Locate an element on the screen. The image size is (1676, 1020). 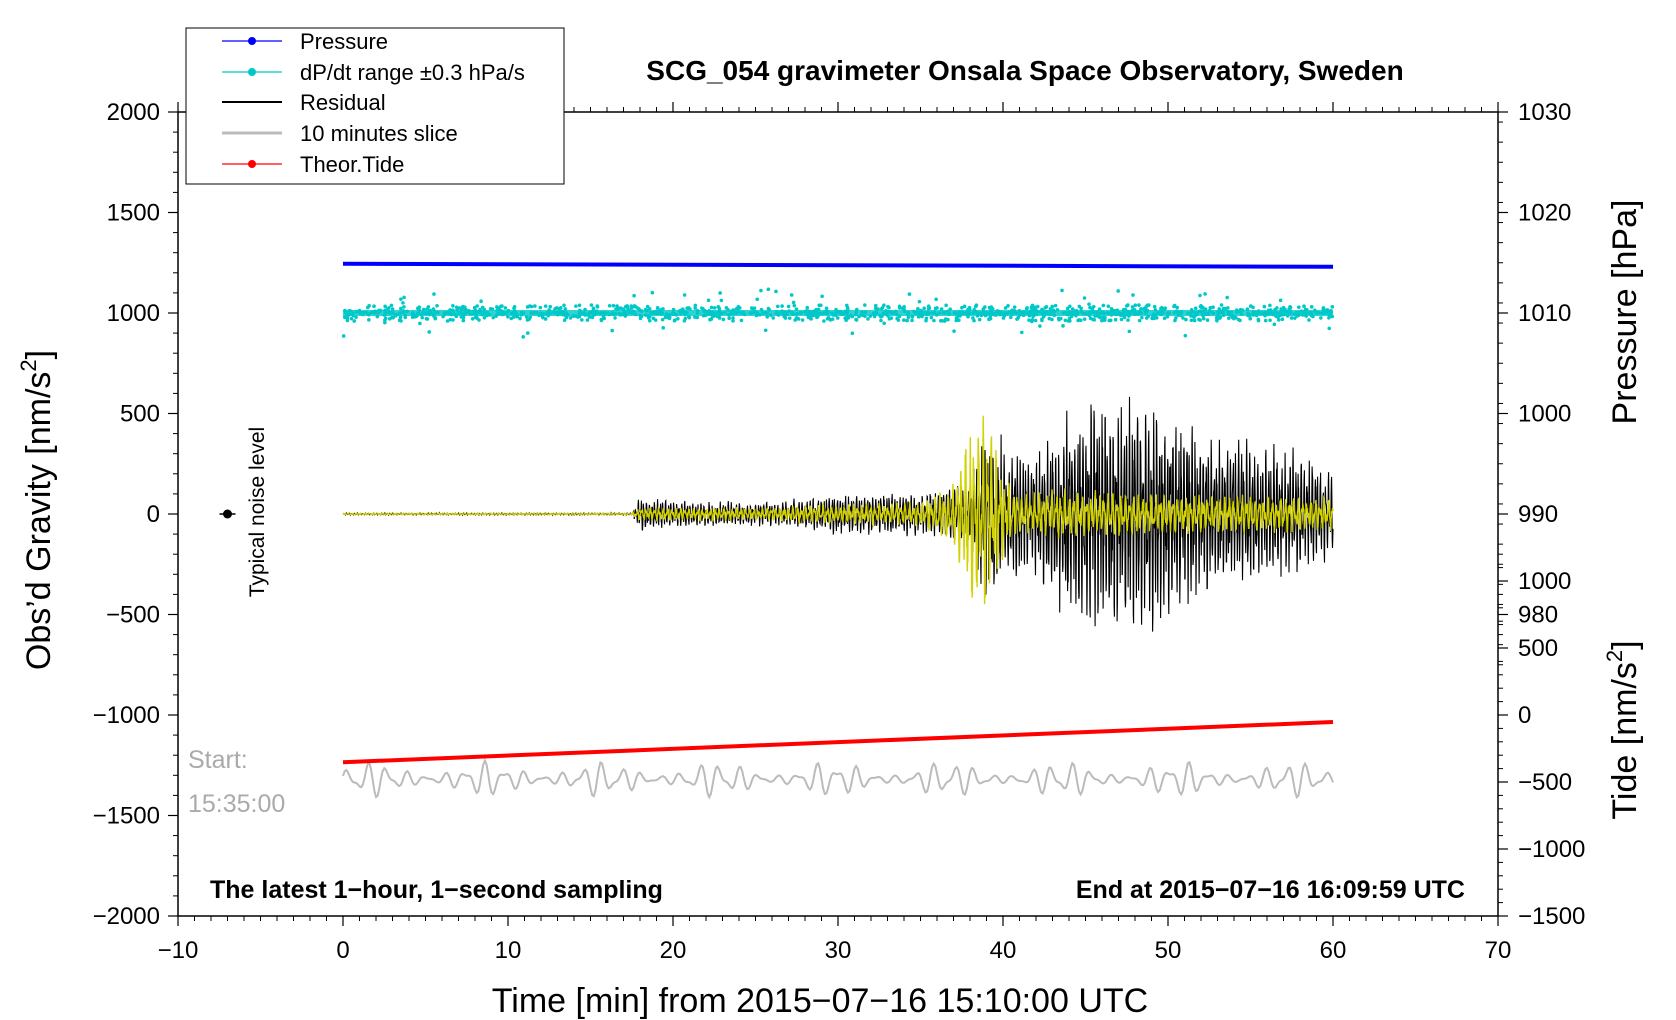
tide-tick-label: −1500 is located at coordinates (1551, 916).